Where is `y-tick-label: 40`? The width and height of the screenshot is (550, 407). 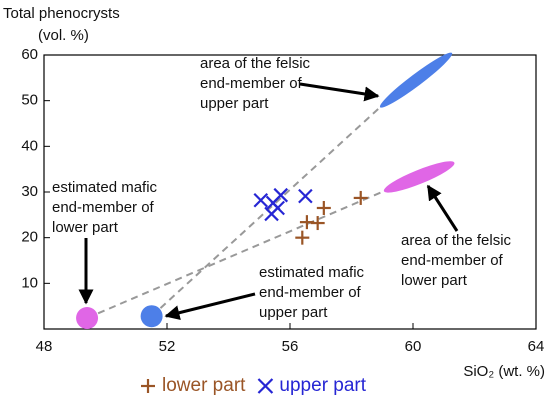 y-tick-label: 40 is located at coordinates (29, 145).